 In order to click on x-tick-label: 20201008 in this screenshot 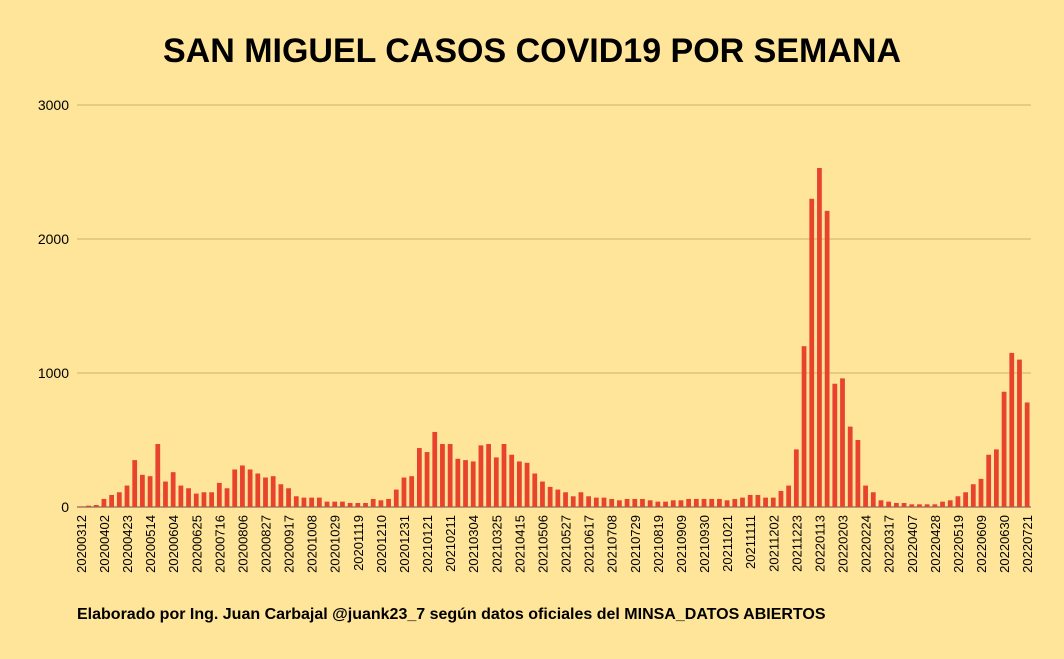, I will do `click(312, 544)`.